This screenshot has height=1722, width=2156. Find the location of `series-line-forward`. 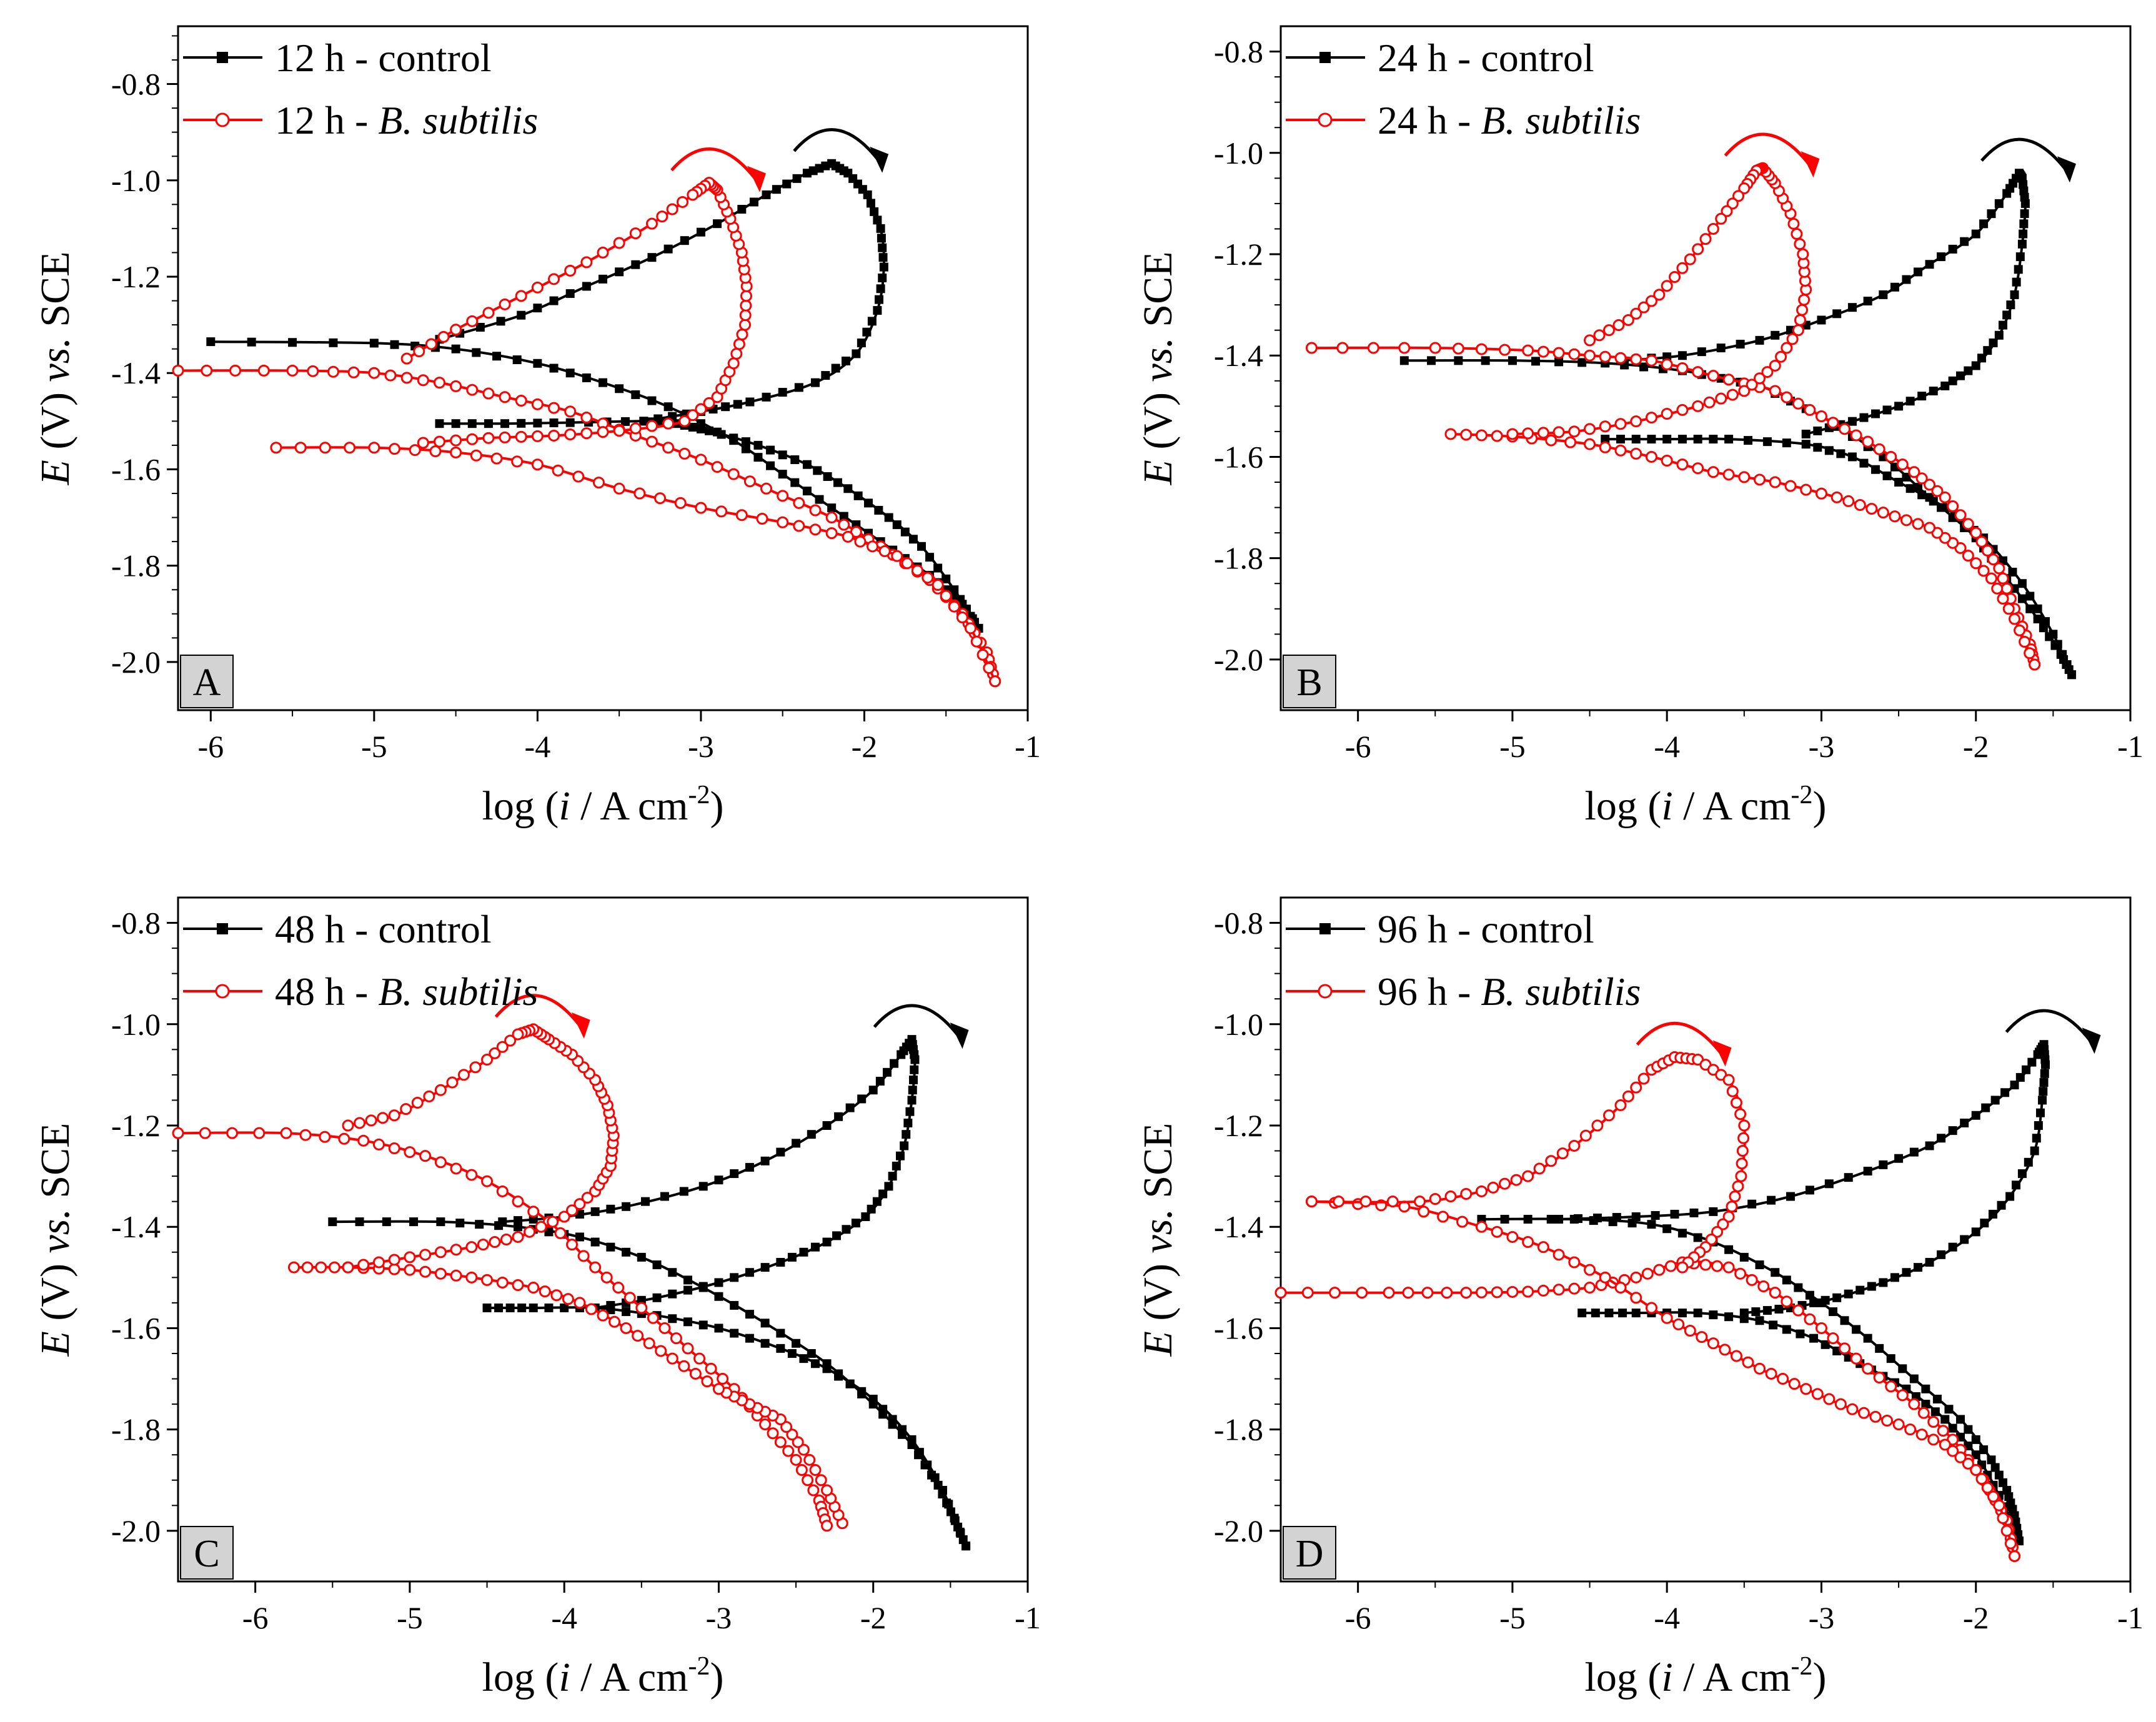

series-line-forward is located at coordinates (1739, 517).